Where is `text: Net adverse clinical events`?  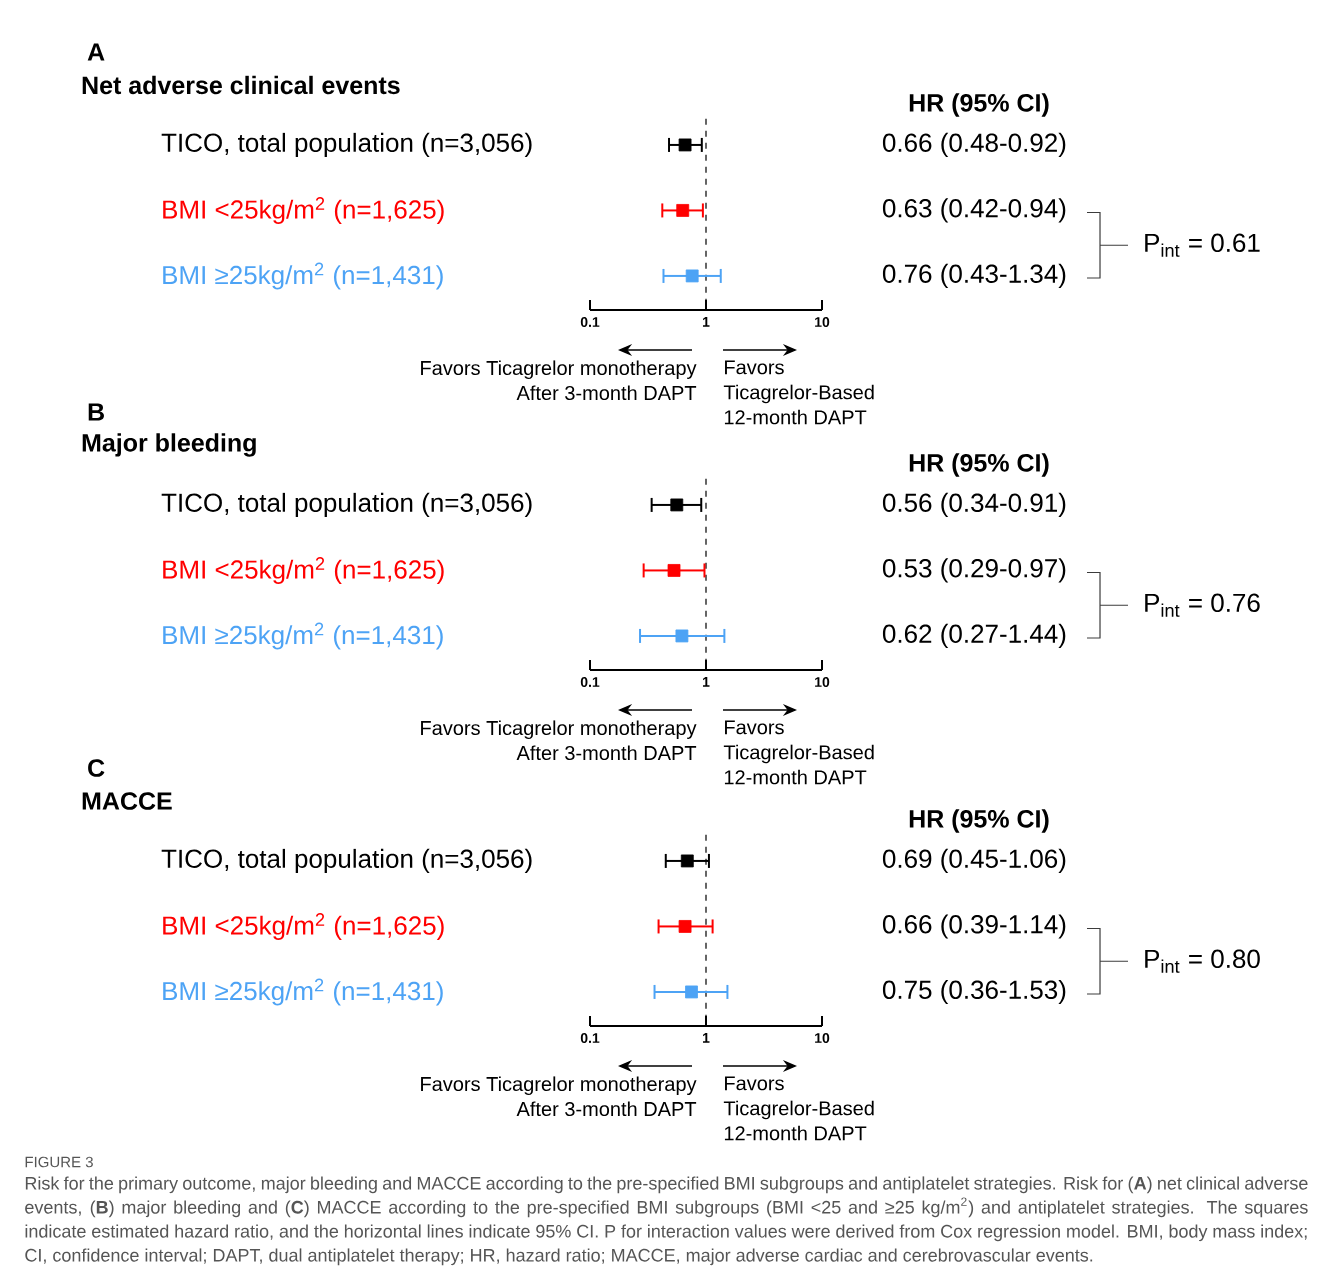
text: Net adverse clinical events is located at coordinates (241, 85).